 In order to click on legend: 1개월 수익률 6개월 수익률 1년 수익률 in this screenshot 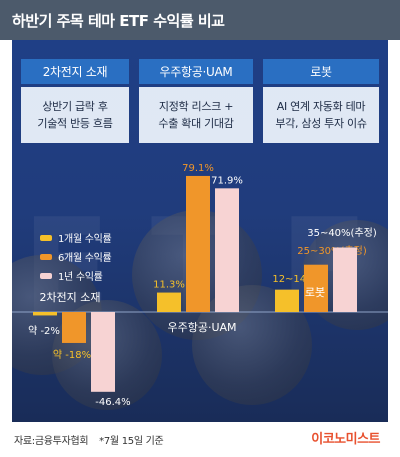, I will do `click(76, 256)`.